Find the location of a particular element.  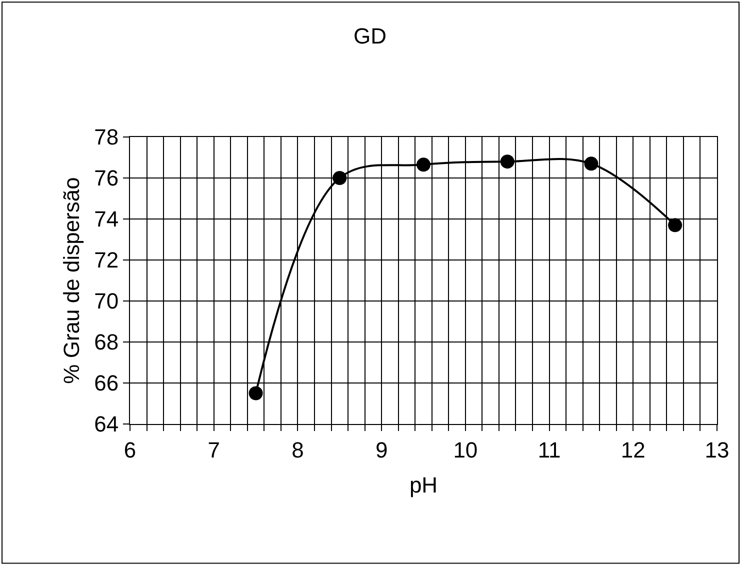

x-tick-label: 13 is located at coordinates (717, 449).